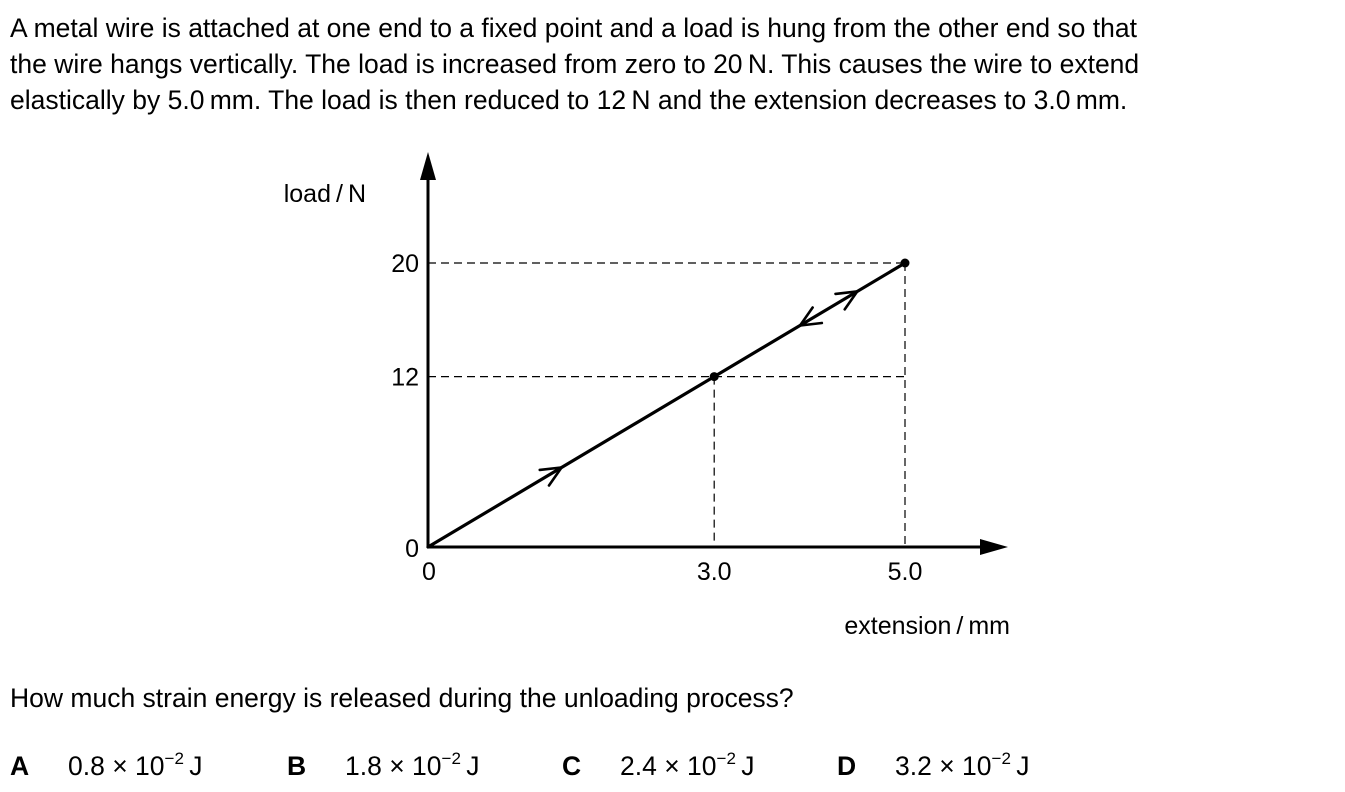  What do you see at coordinates (714, 572) in the screenshot?
I see `x-tick-label-0: 3.0` at bounding box center [714, 572].